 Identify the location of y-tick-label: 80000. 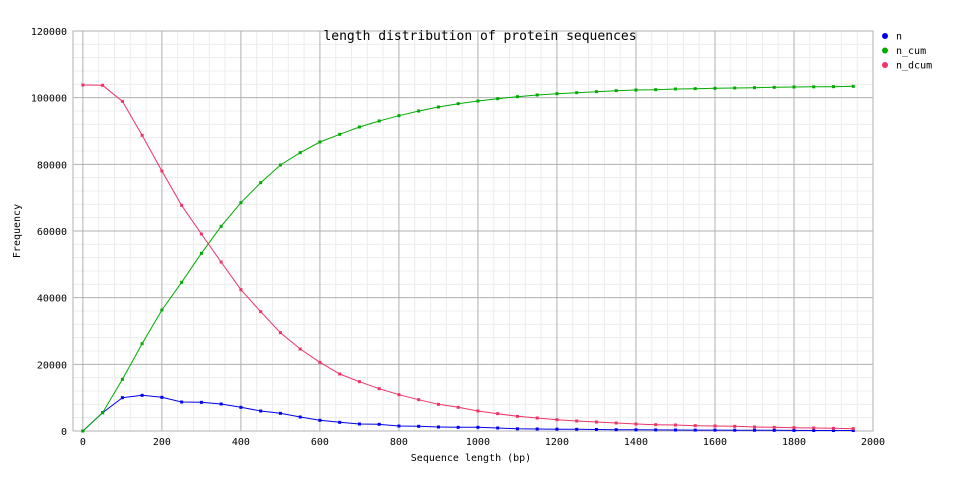
(52, 165).